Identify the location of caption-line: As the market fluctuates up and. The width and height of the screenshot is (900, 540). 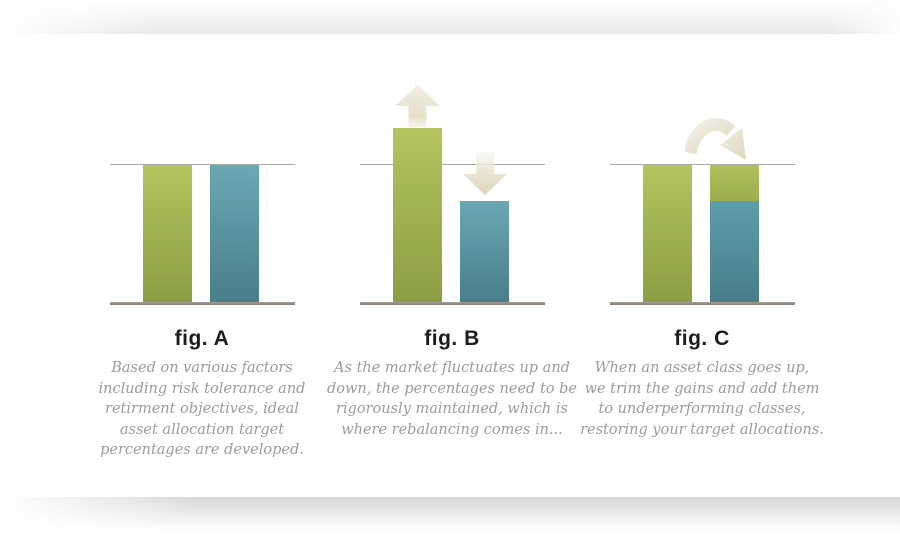
(452, 368).